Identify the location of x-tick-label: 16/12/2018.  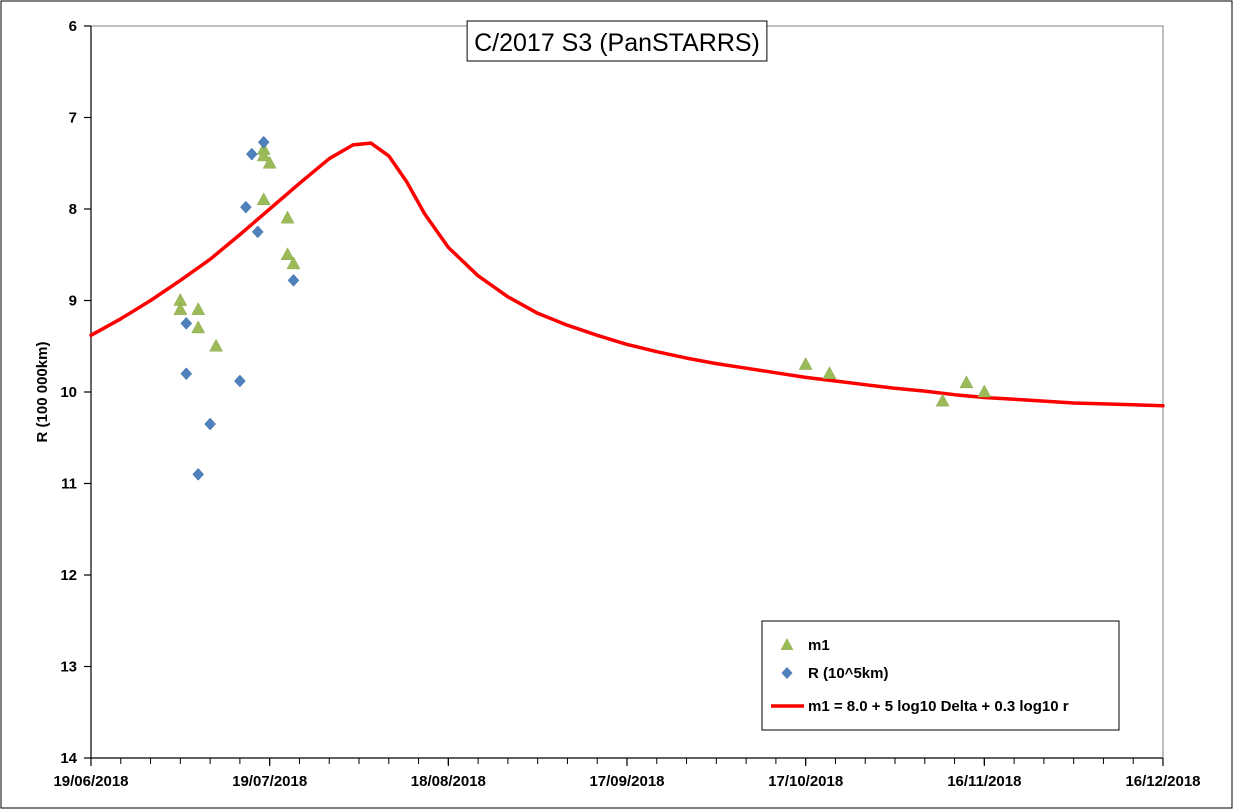
(1162, 781).